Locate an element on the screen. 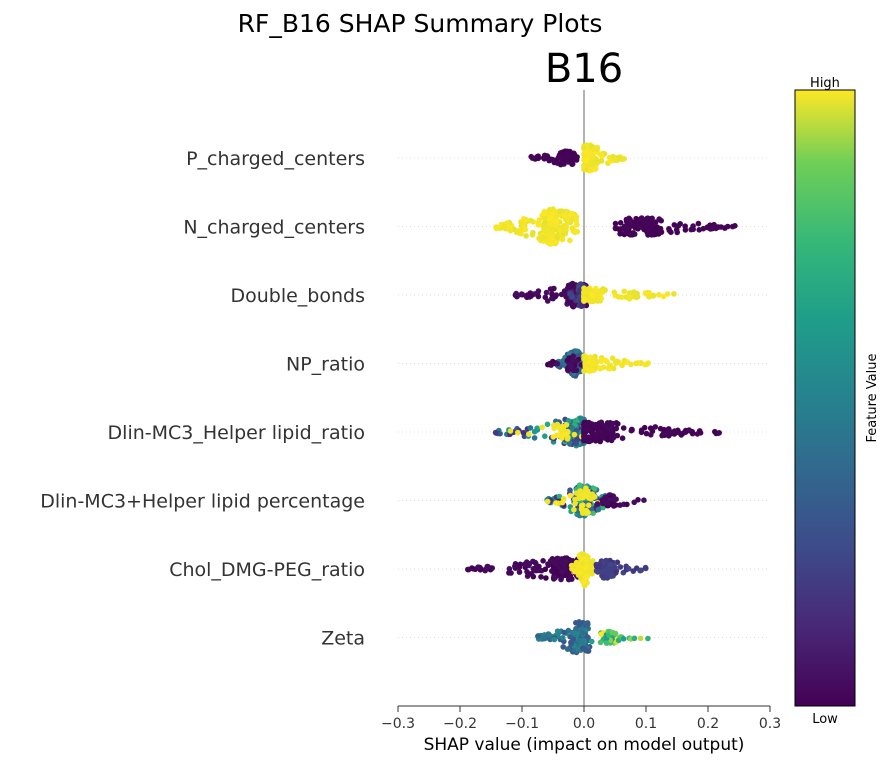 This screenshot has height=764, width=889. colorbar is located at coordinates (825, 398).